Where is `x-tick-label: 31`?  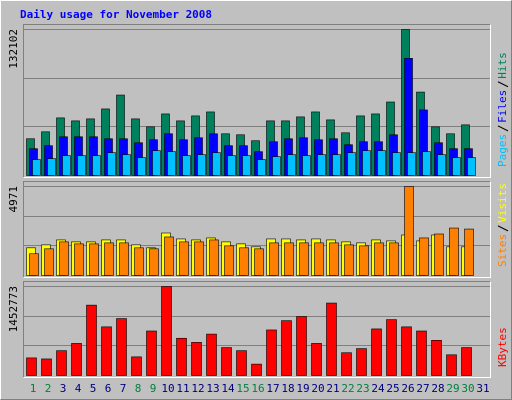
x-tick-label: 31 is located at coordinates (482, 388).